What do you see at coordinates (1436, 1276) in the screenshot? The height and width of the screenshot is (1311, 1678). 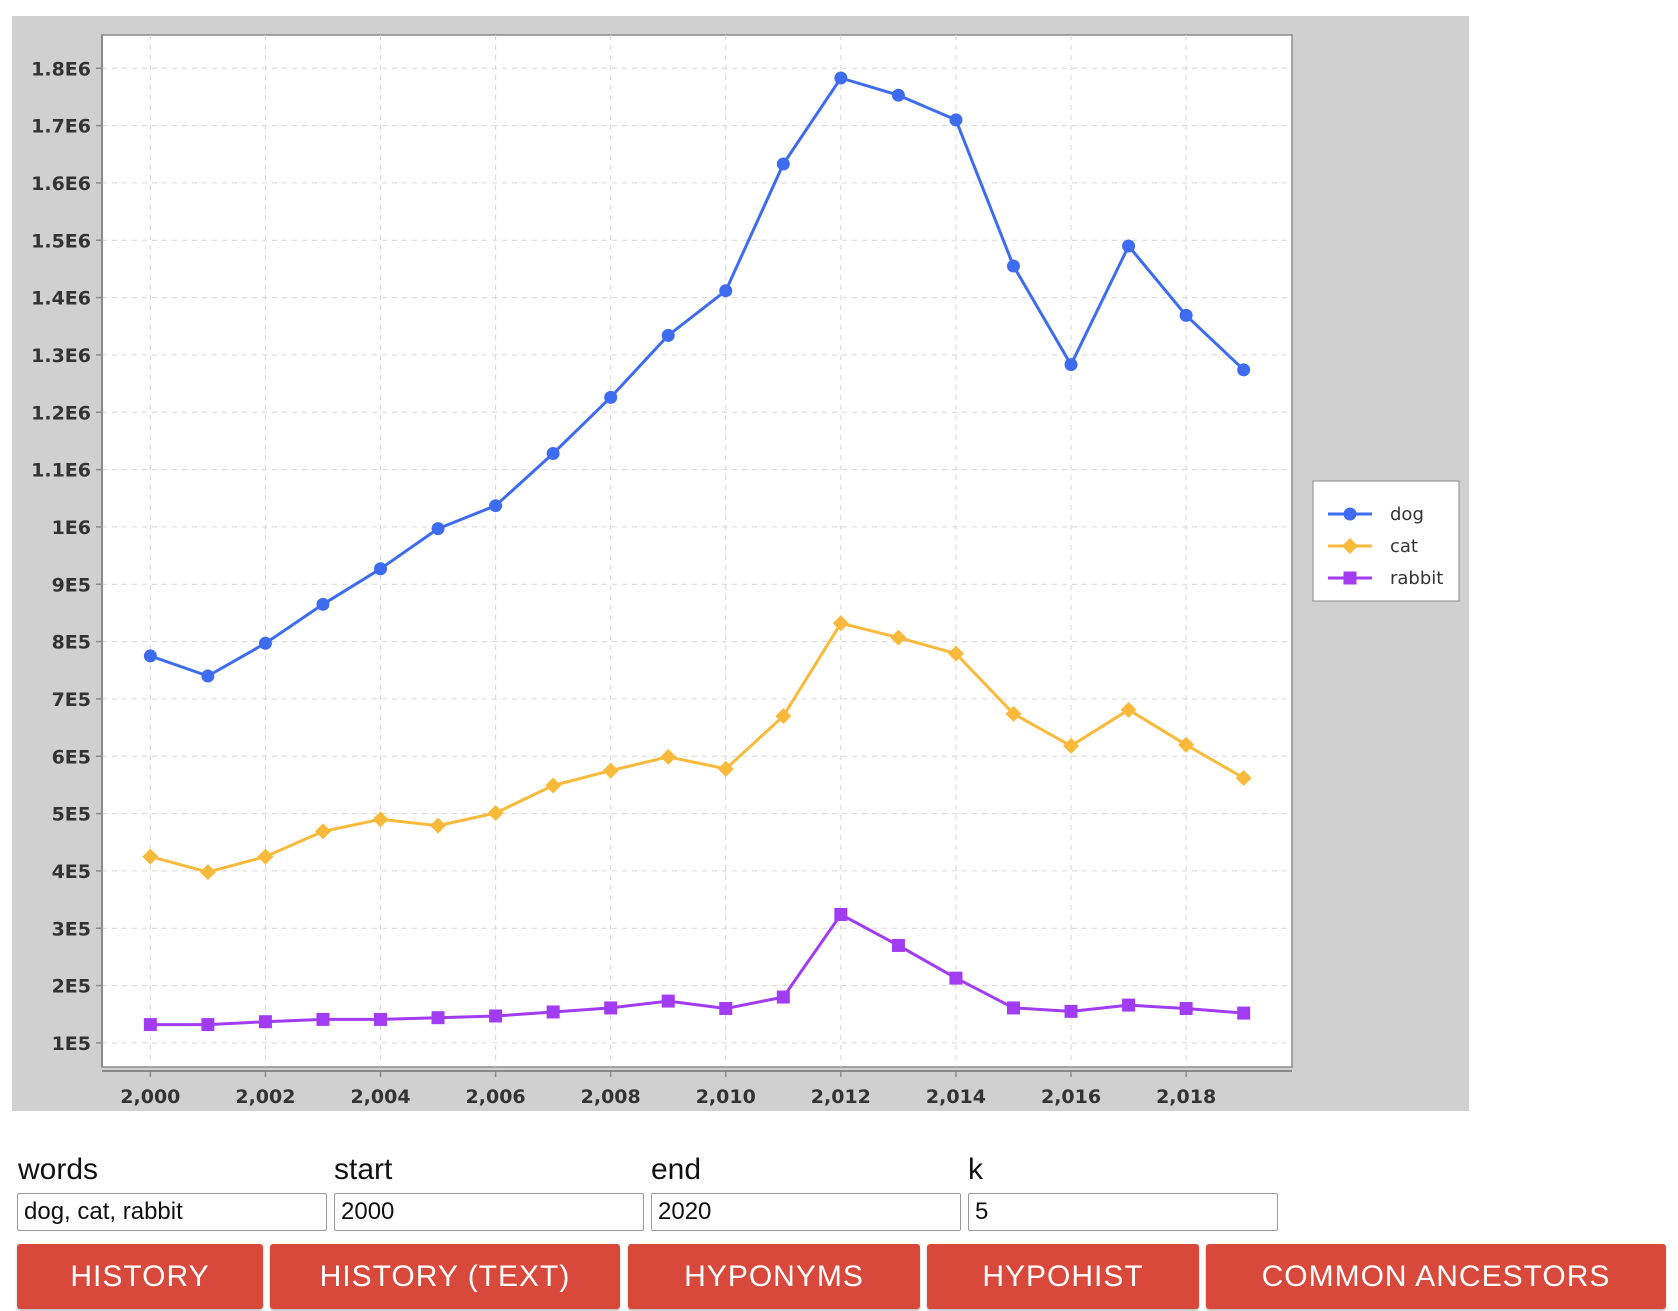 I see `common-ancestors-button: COMMON ANCESTORS` at bounding box center [1436, 1276].